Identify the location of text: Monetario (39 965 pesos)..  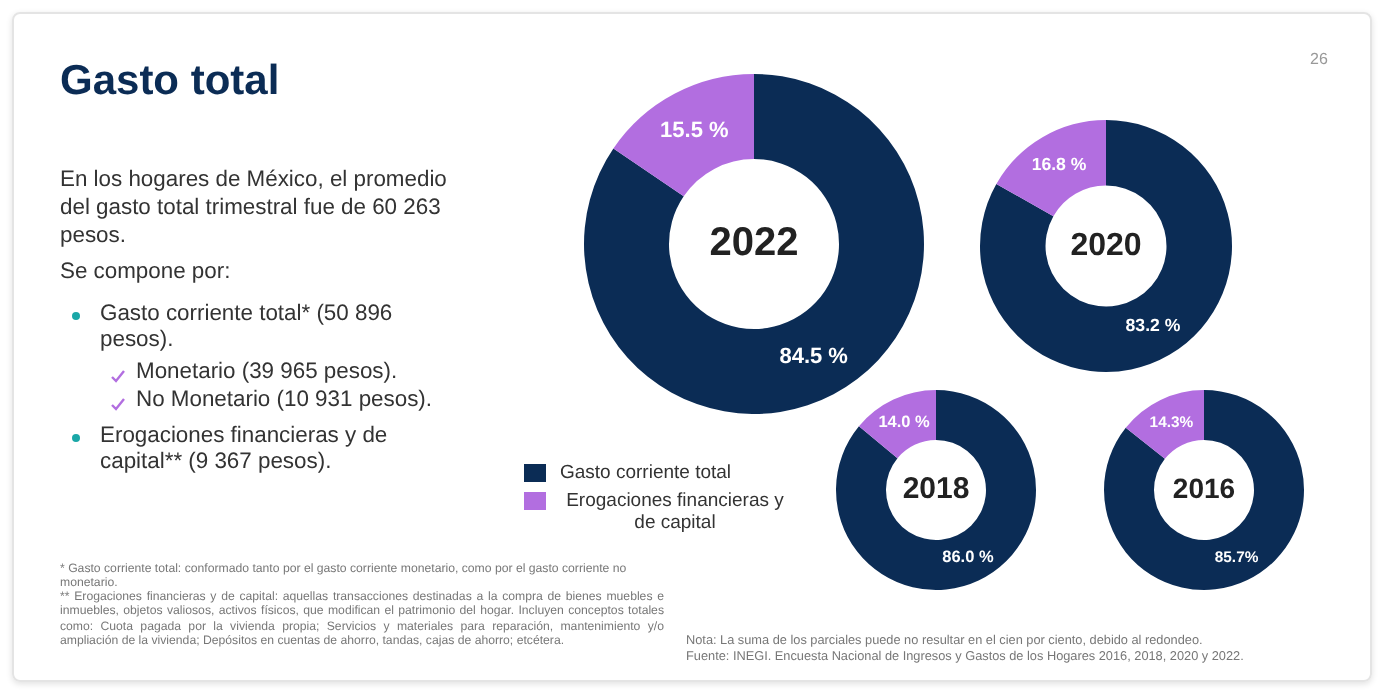
(267, 373).